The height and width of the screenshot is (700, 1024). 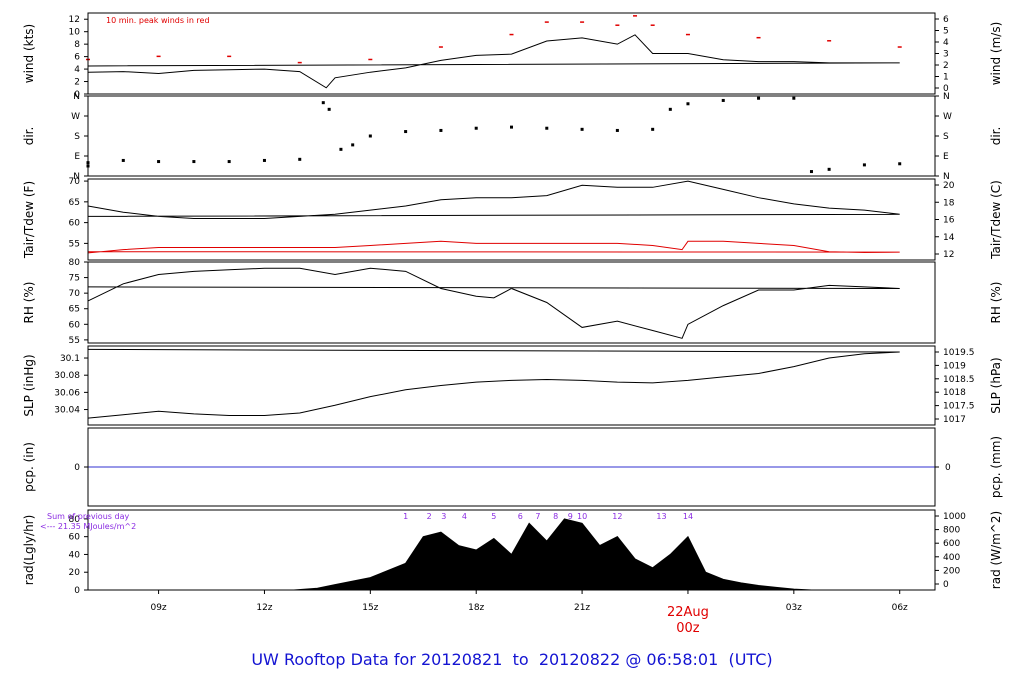 I want to click on x-tick-label: 09z, so click(x=158, y=608).